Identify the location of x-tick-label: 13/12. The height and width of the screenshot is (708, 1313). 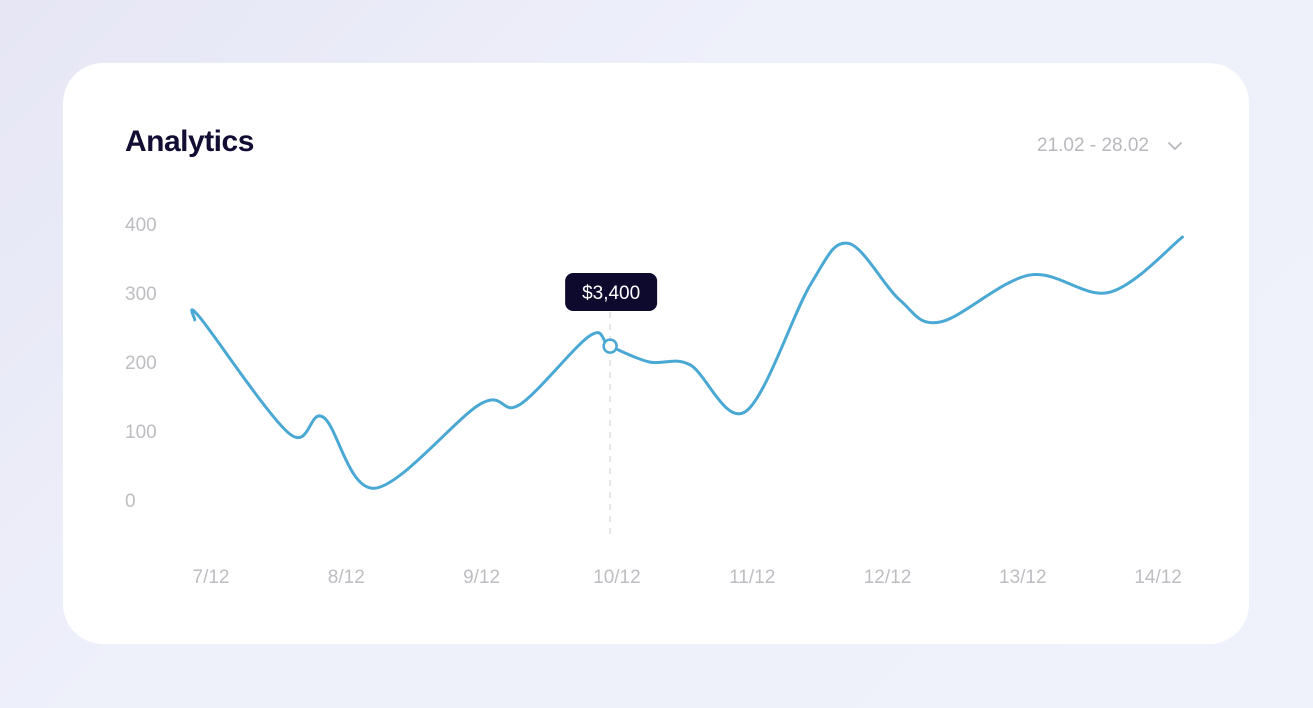
(1023, 577).